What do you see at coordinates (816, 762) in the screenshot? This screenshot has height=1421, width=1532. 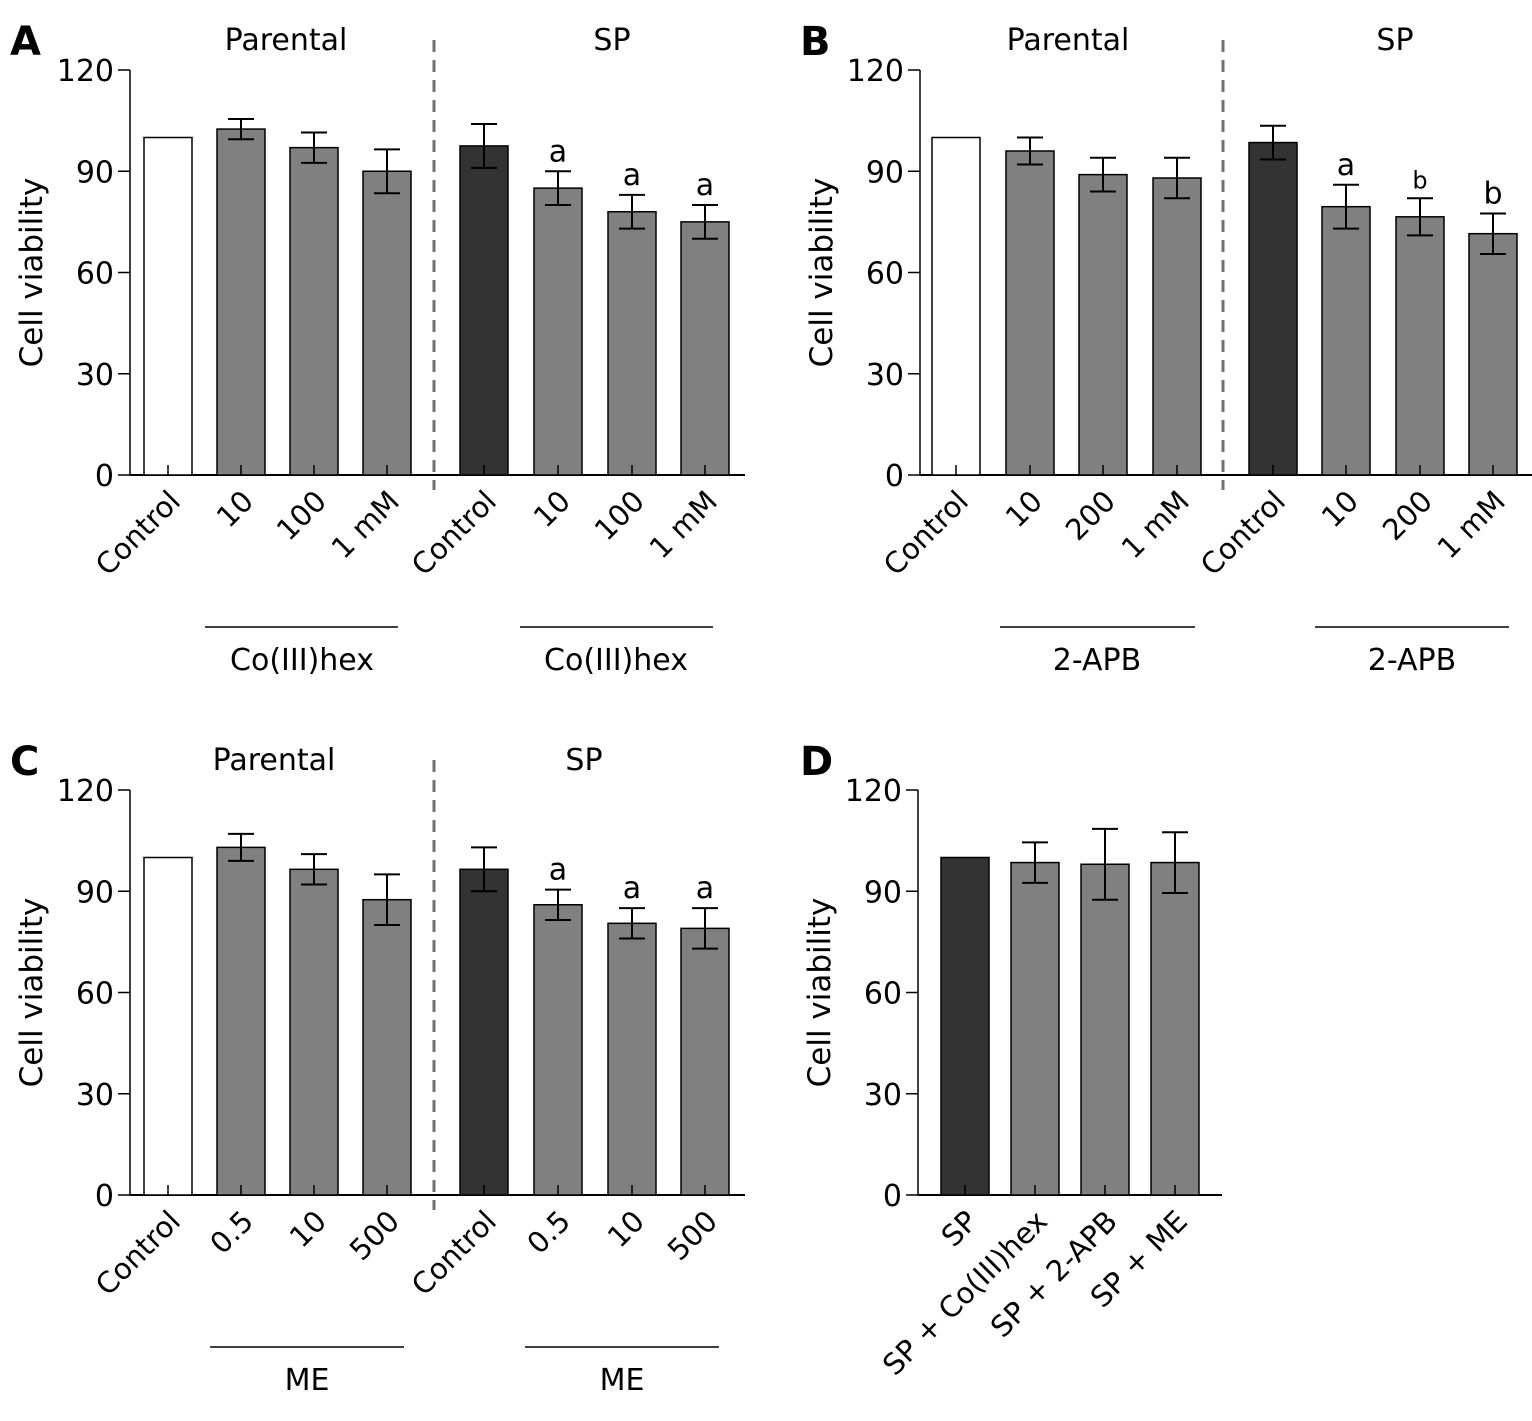 I see `panel-letter: D` at bounding box center [816, 762].